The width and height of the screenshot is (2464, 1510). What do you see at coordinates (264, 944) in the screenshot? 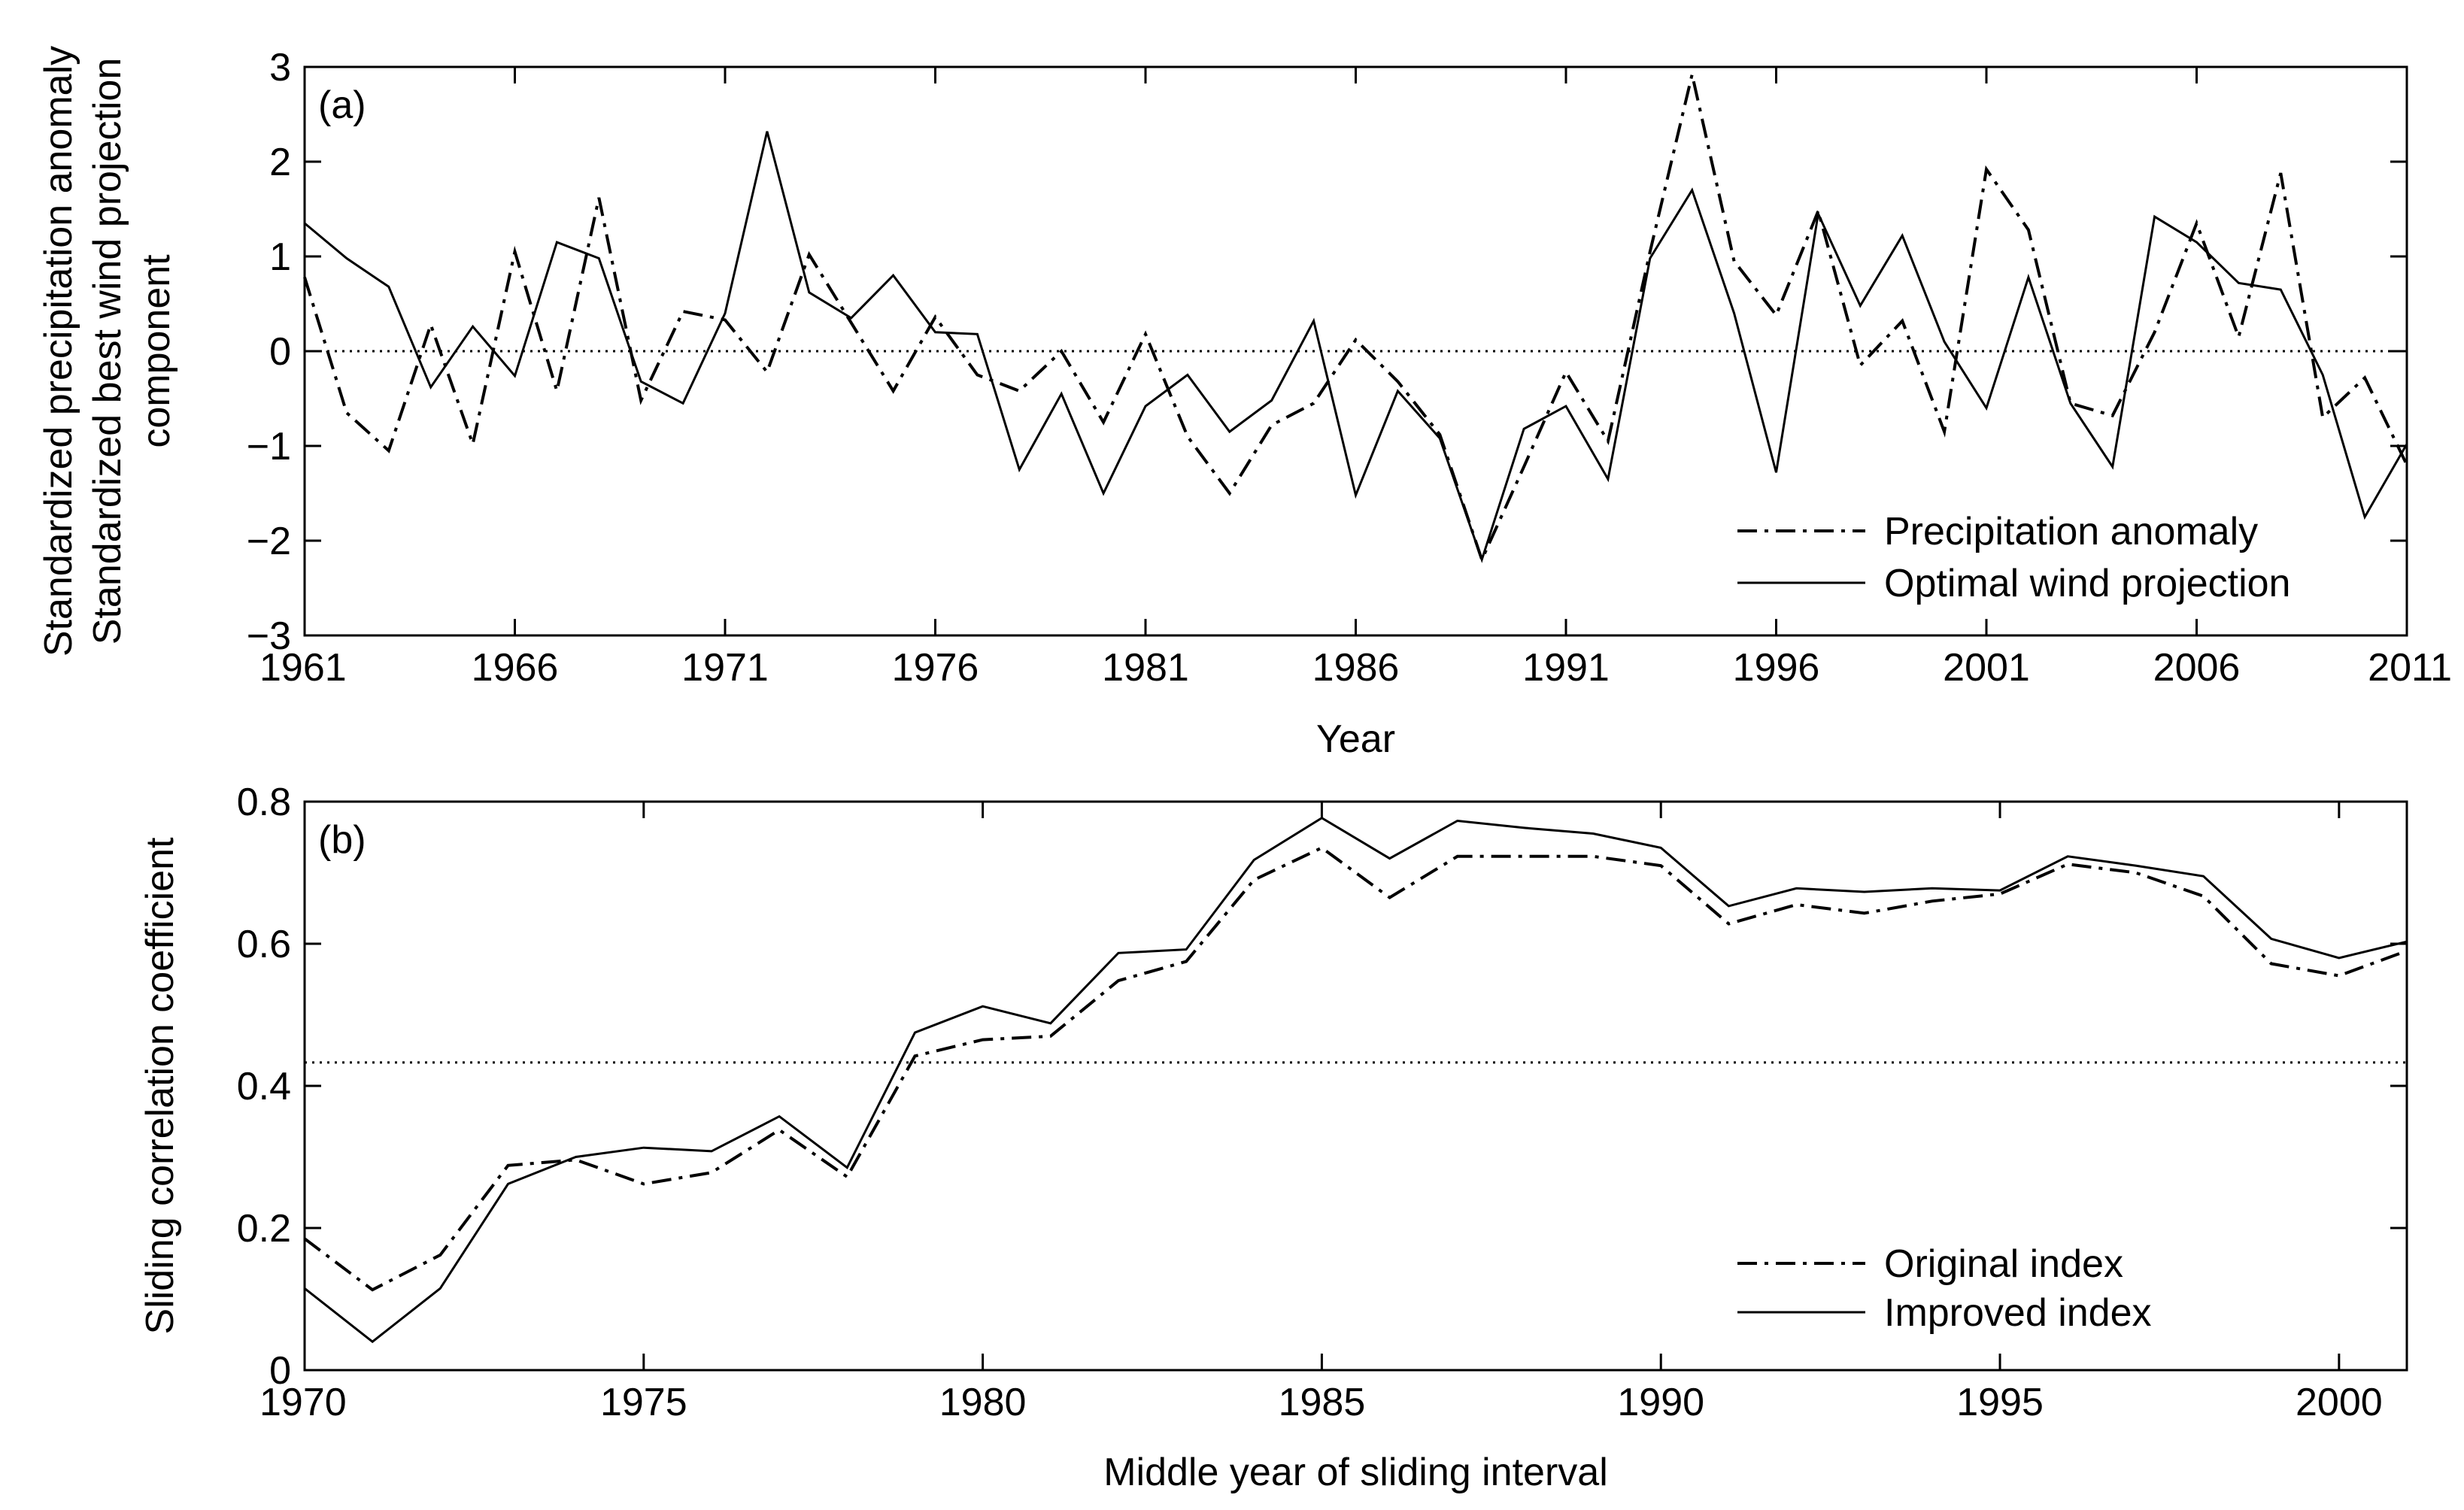
I see `y-tick-label: 0.6` at bounding box center [264, 944].